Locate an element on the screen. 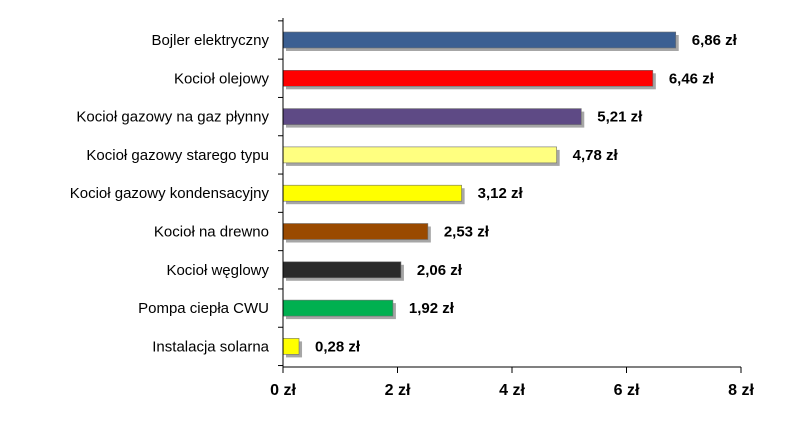 The width and height of the screenshot is (789, 426). category-label: Kocioł na drewno is located at coordinates (211, 232).